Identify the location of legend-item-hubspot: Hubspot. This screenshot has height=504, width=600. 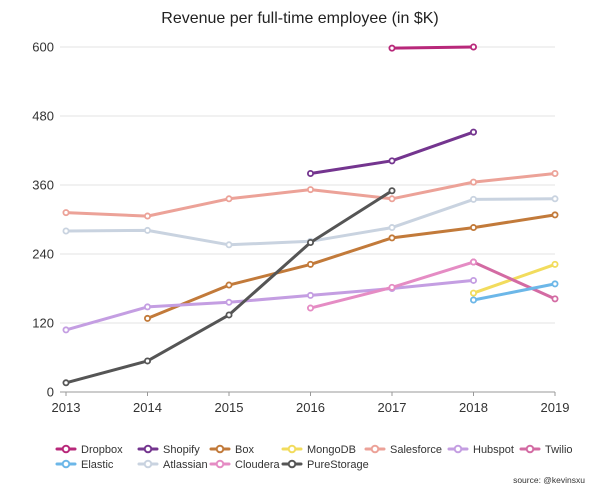
(480, 450).